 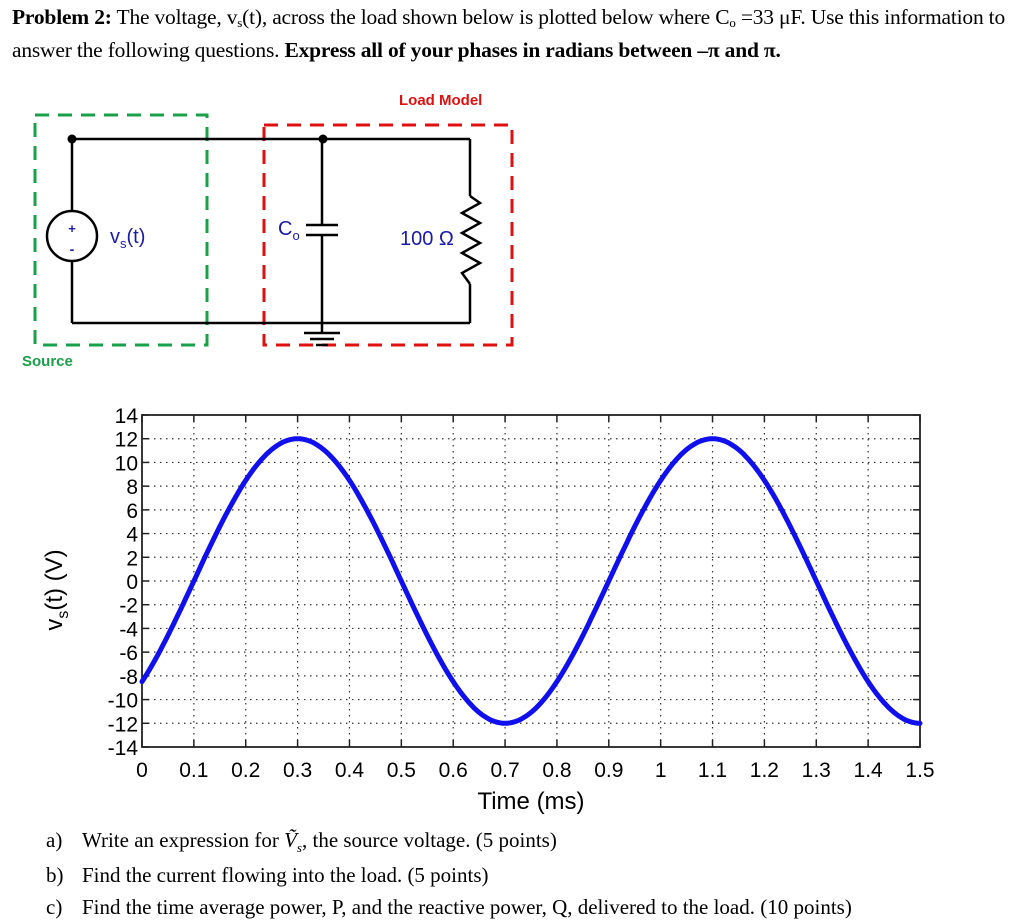 I want to click on resistor-label: 100 Ω, so click(x=427, y=239).